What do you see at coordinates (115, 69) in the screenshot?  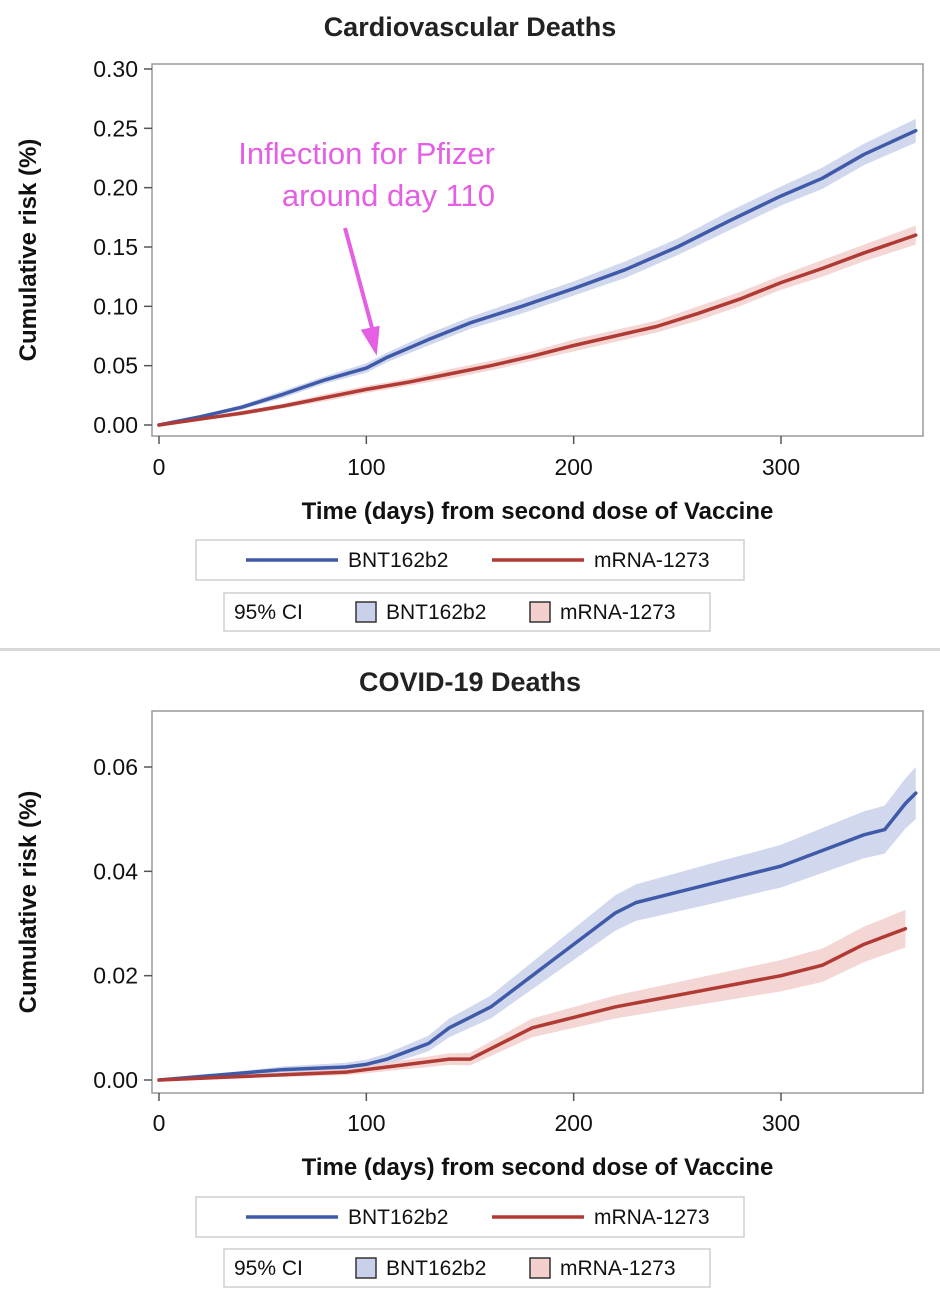 I see `y-tick-label: 0.30` at bounding box center [115, 69].